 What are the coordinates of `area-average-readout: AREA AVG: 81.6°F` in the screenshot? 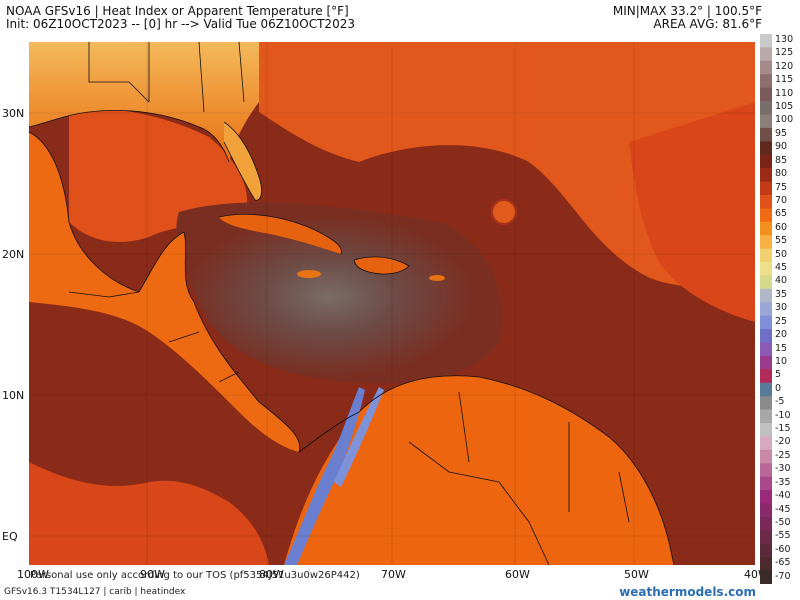 It's located at (707, 24).